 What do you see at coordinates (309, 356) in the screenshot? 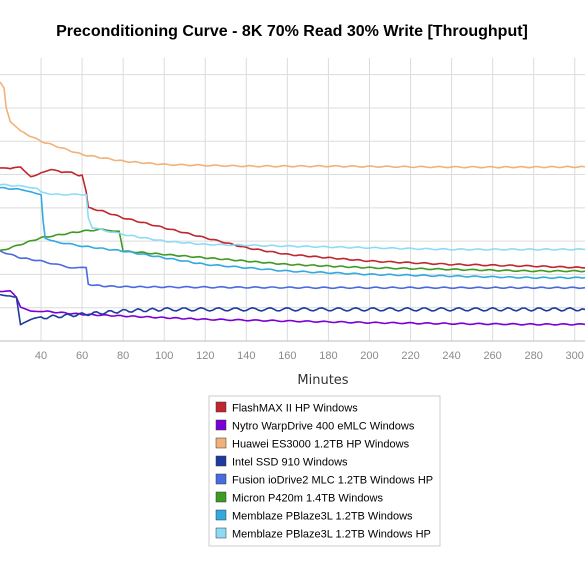
I see `x-tick-labels: 40 60 80 100 120 140 160 180 200 220 240 260 280 300` at bounding box center [309, 356].